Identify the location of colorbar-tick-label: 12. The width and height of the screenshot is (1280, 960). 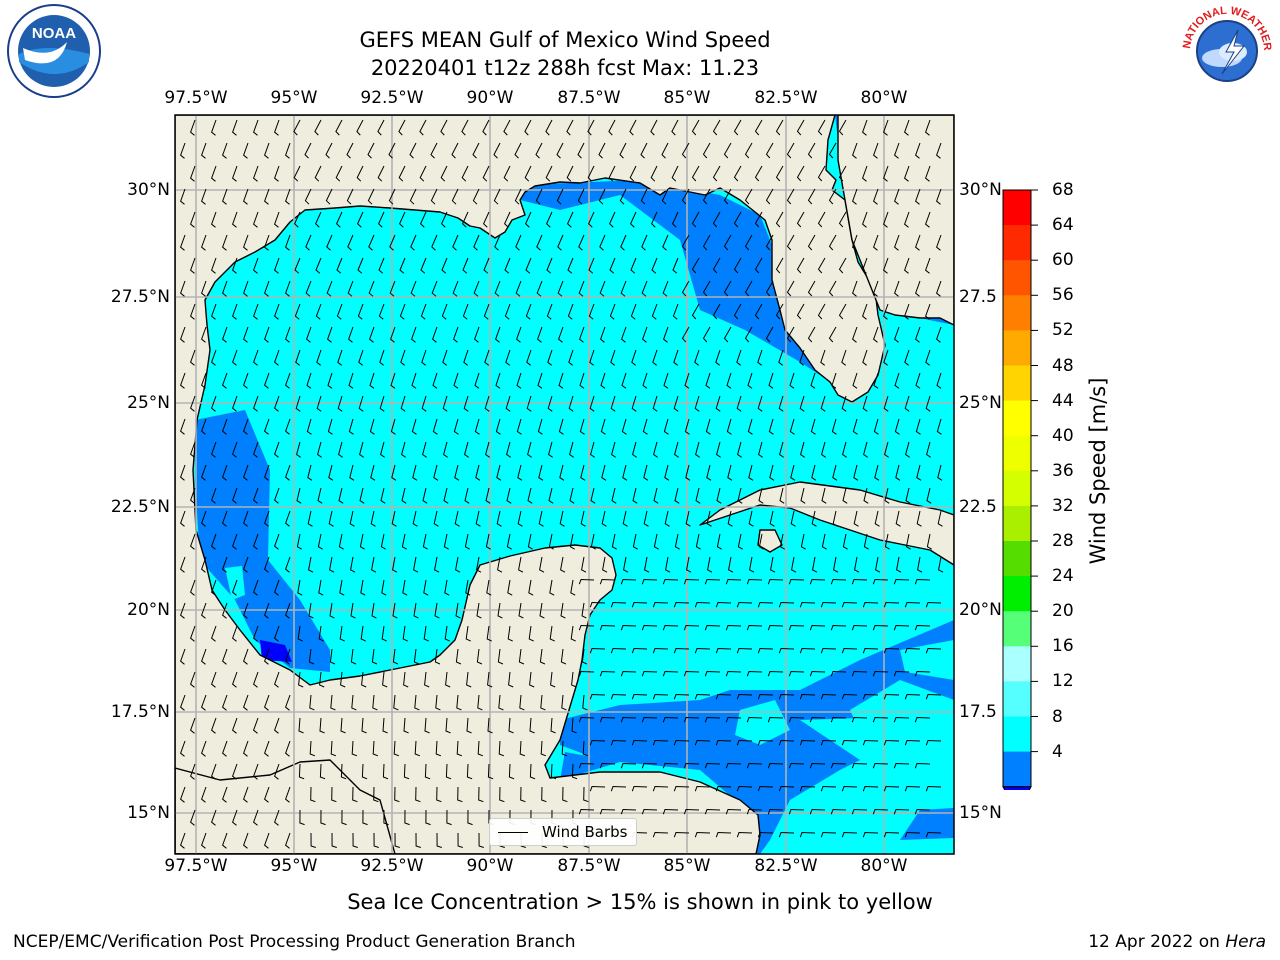
(1063, 681).